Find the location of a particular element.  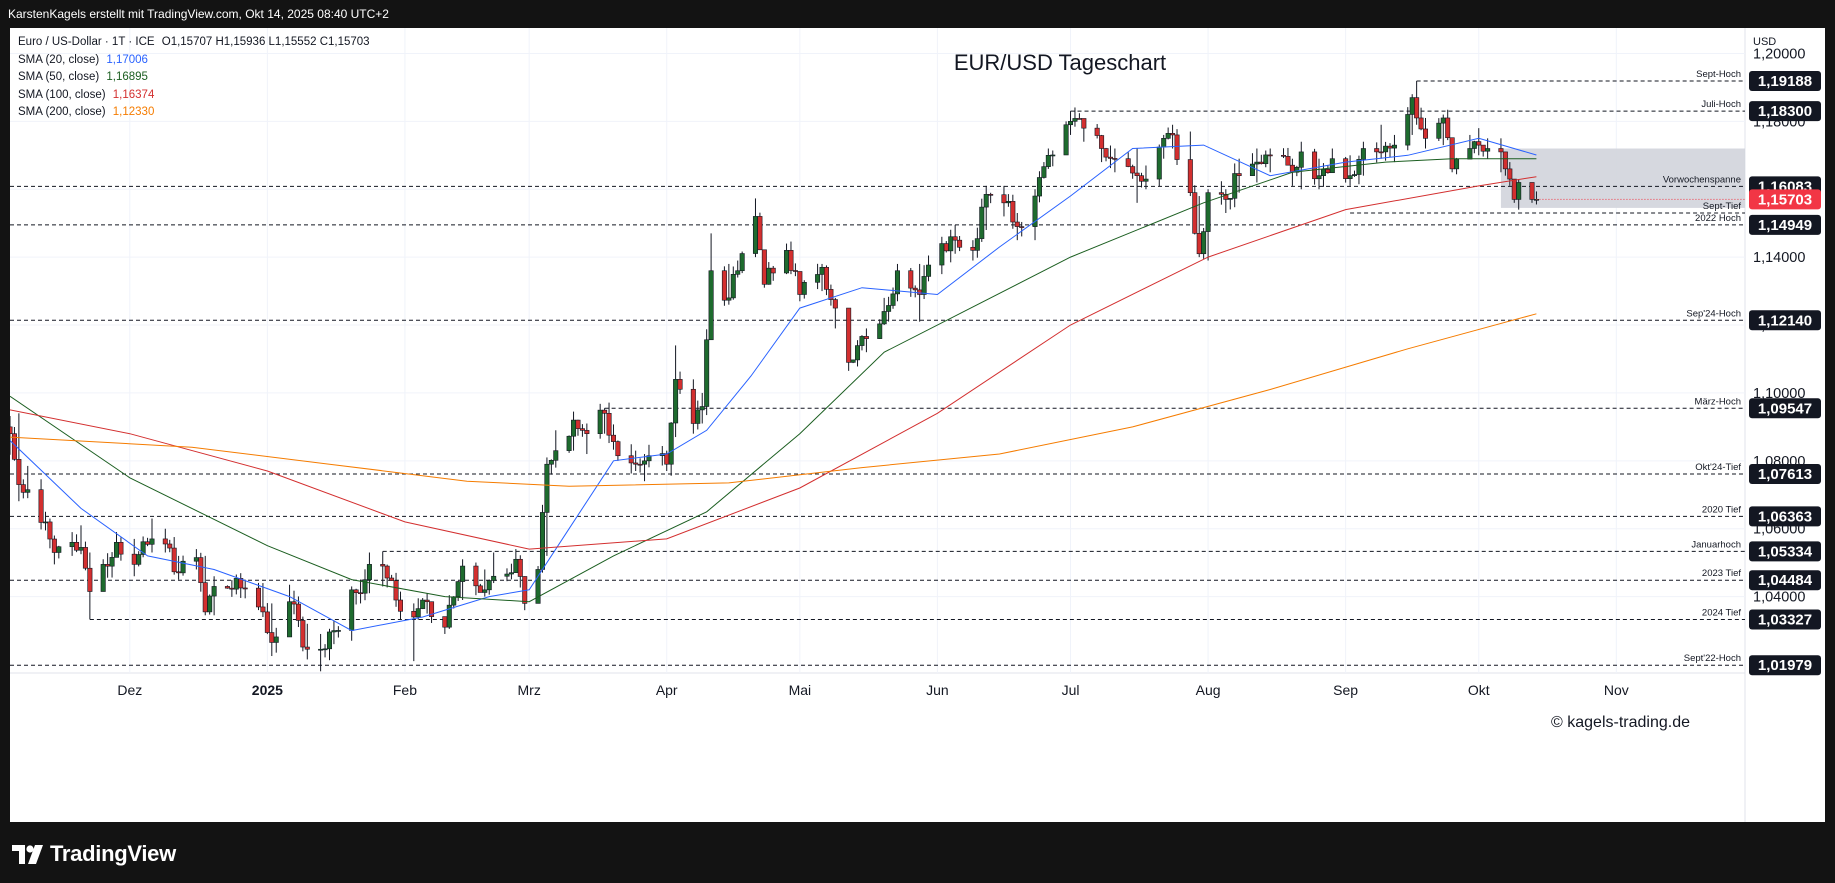

y-tick-label: 1,14000 is located at coordinates (1779, 258).